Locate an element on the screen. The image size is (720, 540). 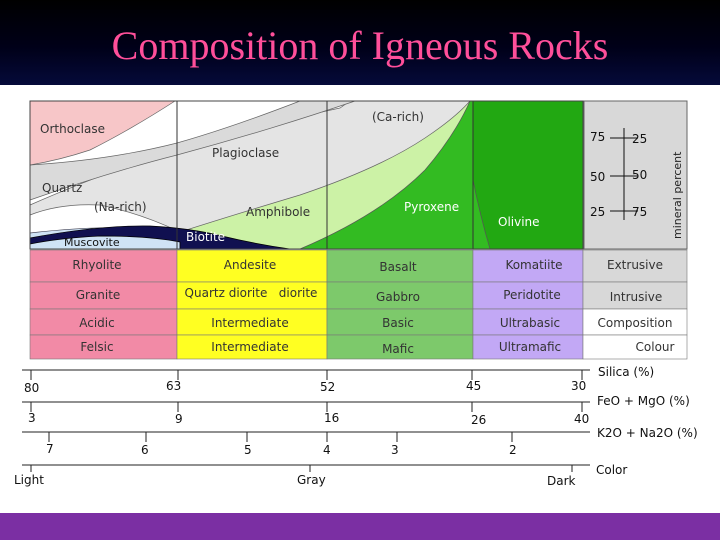
granite-label: Granite is located at coordinates (98, 295).